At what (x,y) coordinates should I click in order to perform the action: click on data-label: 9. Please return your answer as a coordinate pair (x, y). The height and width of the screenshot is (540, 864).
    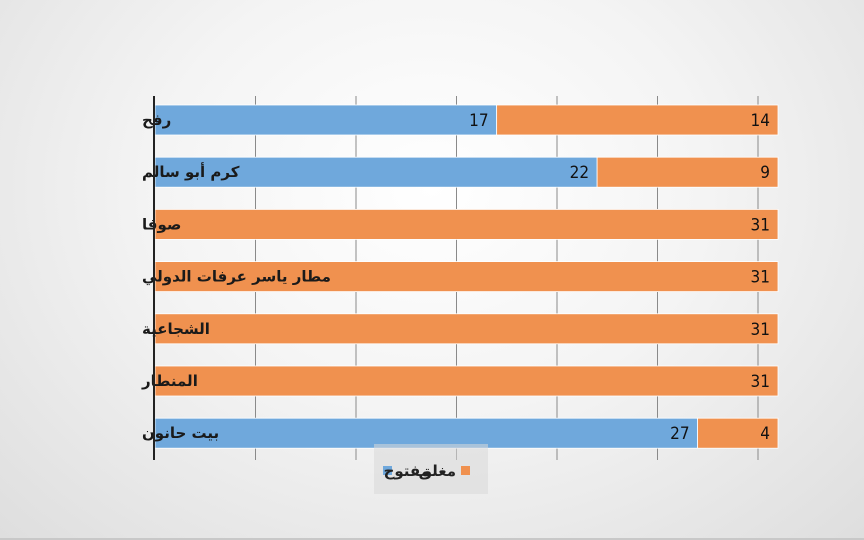
    Looking at the image, I should click on (765, 173).